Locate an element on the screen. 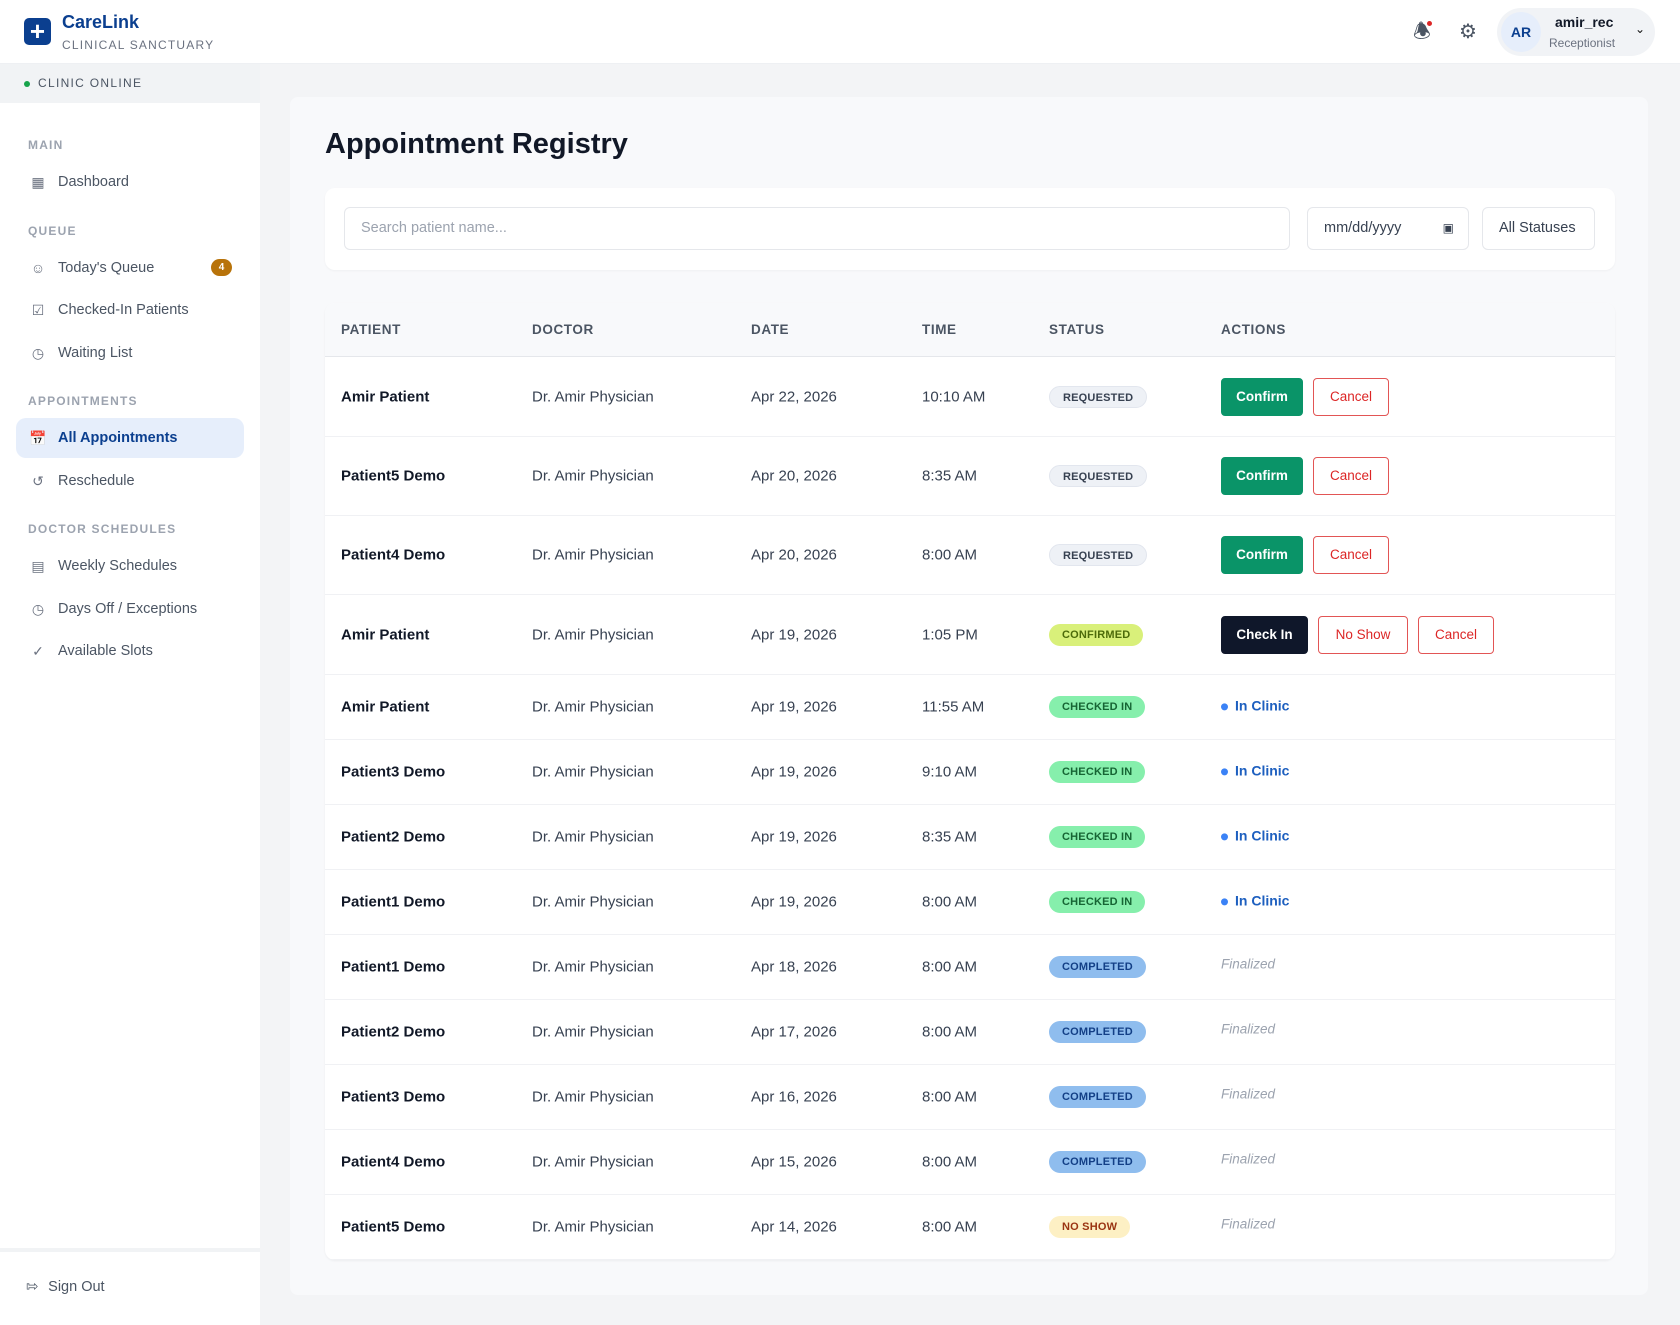  sidebar-item-dashboard: ▦ Dashboard is located at coordinates (130, 182).